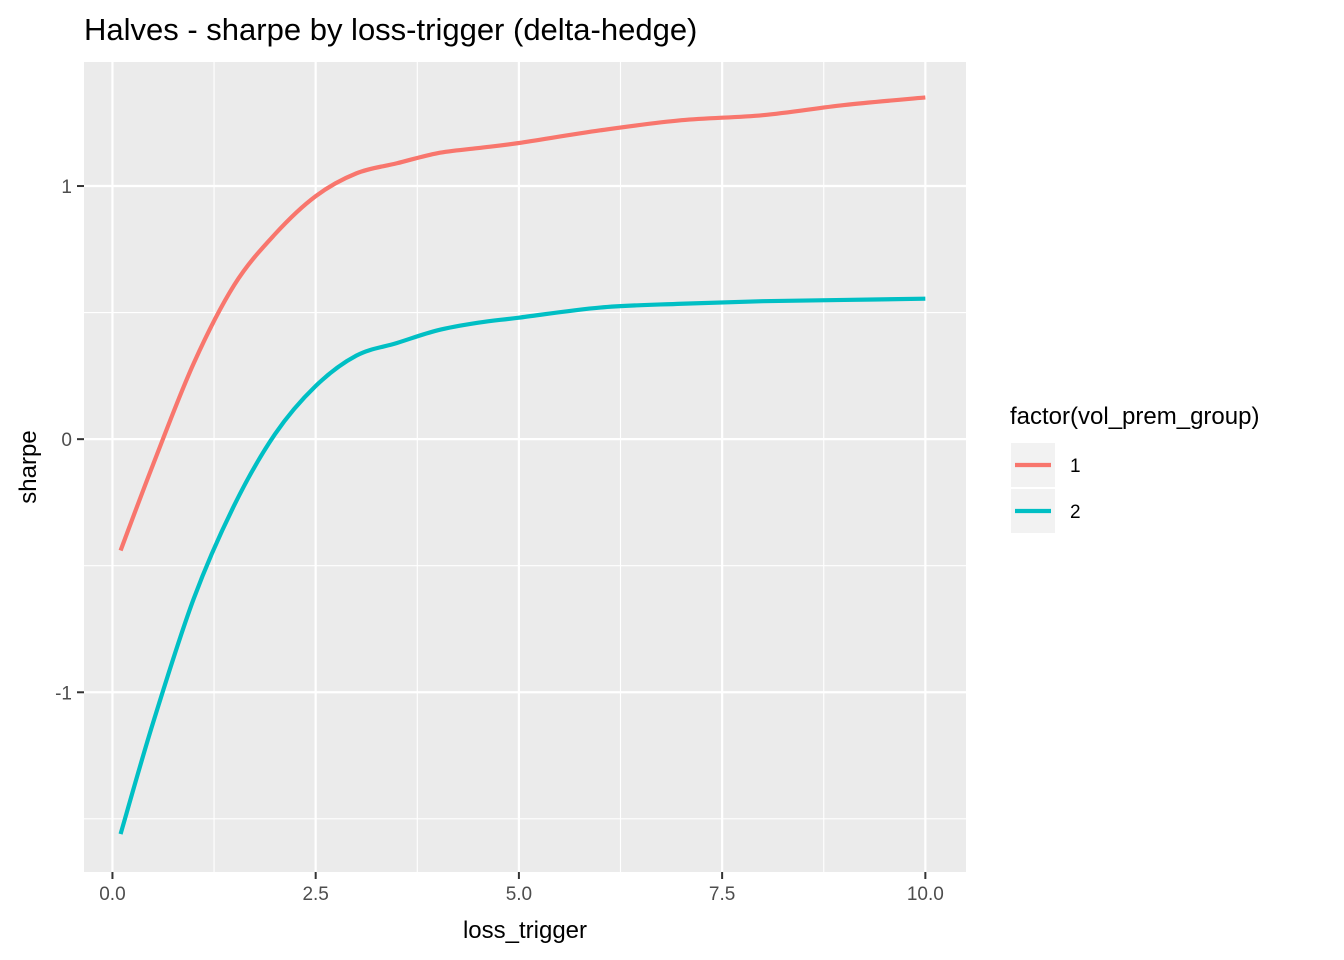 The image size is (1344, 960). What do you see at coordinates (525, 930) in the screenshot?
I see `x-axis-title: loss_trigger` at bounding box center [525, 930].